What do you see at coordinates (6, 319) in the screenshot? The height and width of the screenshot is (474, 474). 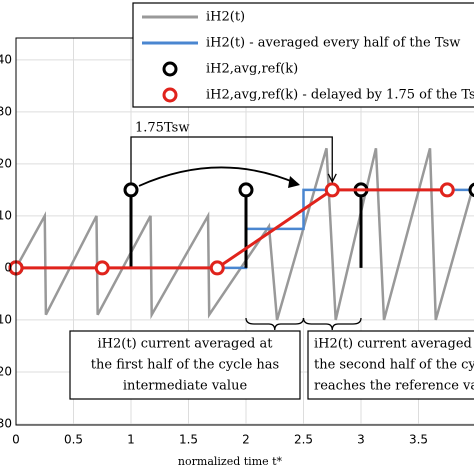 I see `y-tick-label: -10` at bounding box center [6, 319].